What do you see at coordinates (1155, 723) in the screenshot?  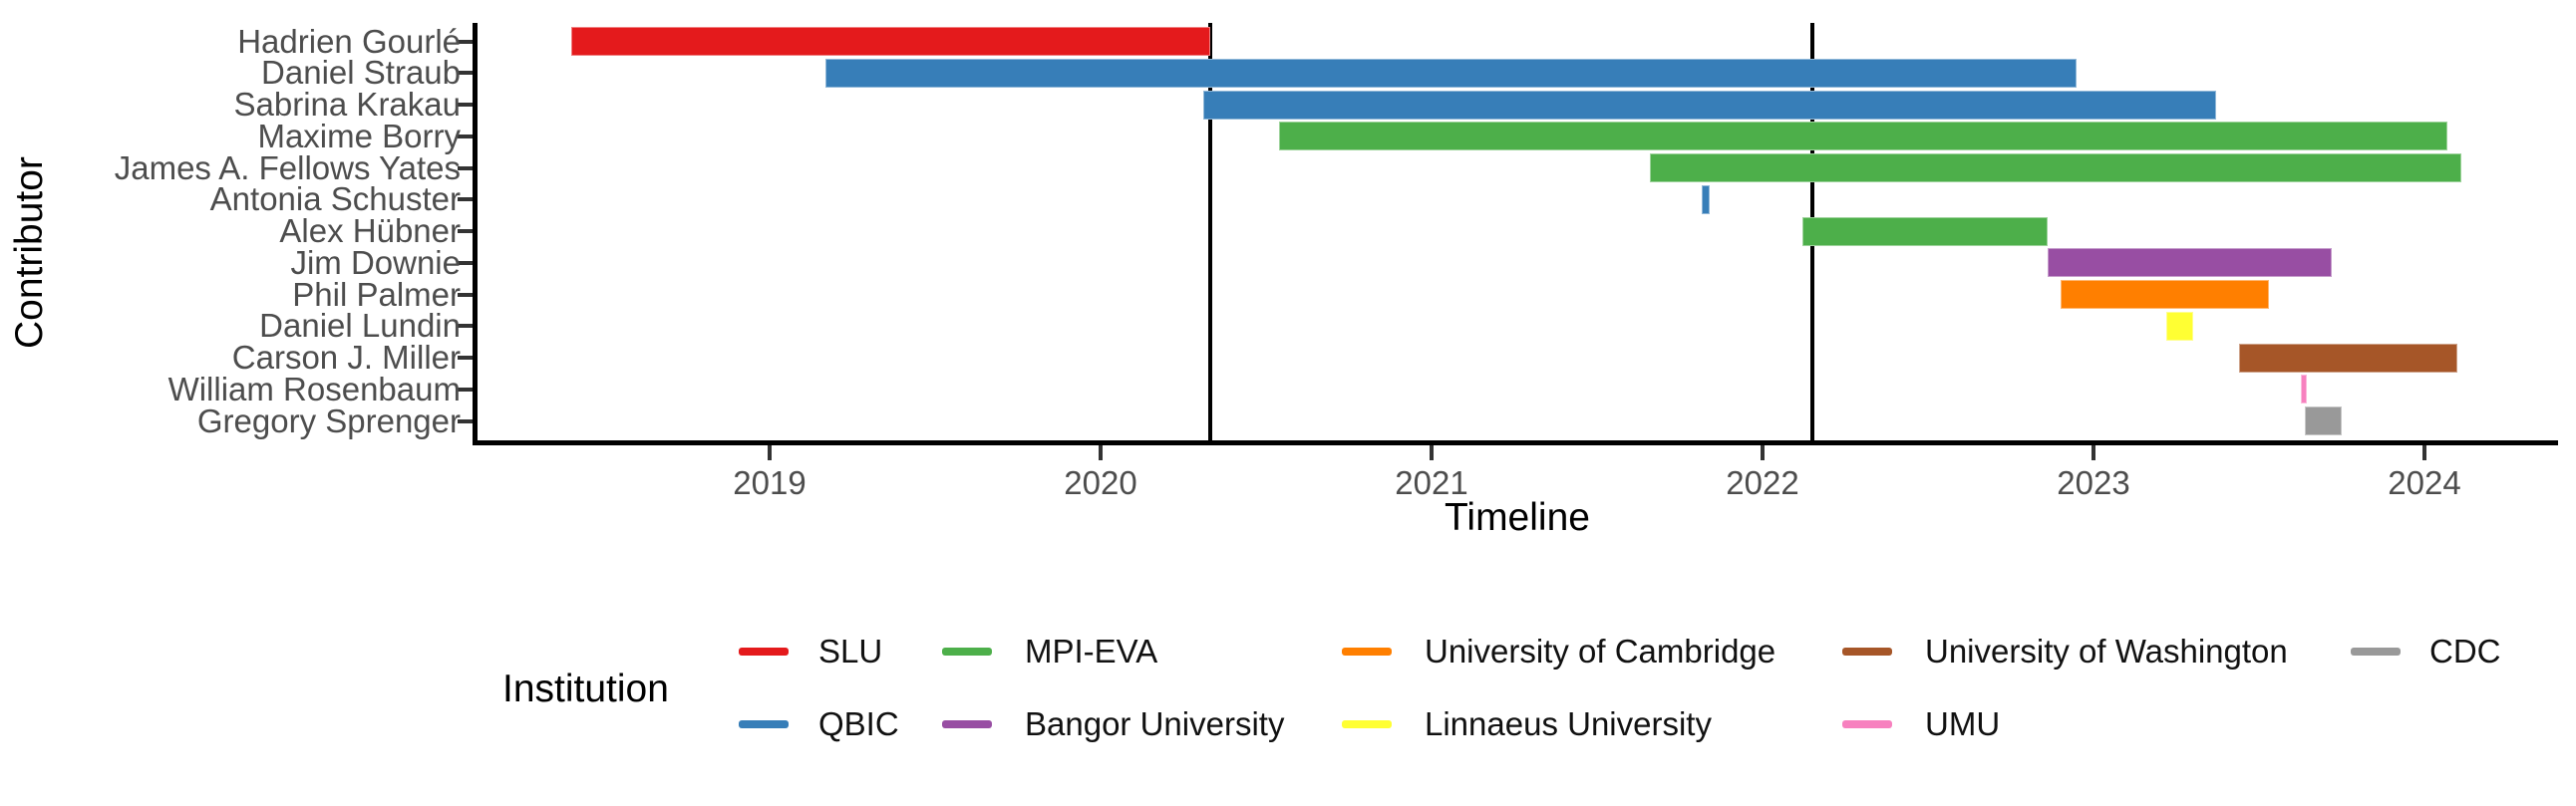 I see `legend-label: Bangor University` at bounding box center [1155, 723].